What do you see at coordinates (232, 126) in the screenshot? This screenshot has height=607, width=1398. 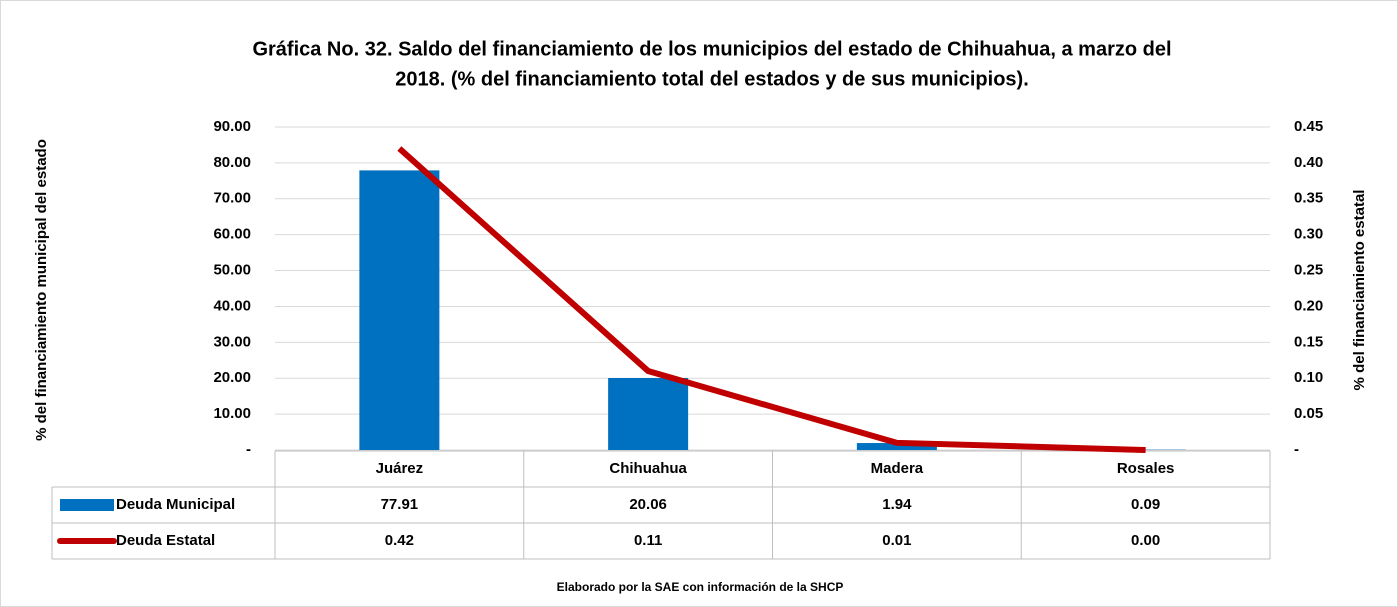 I see `y-tick-label: 90.00` at bounding box center [232, 126].